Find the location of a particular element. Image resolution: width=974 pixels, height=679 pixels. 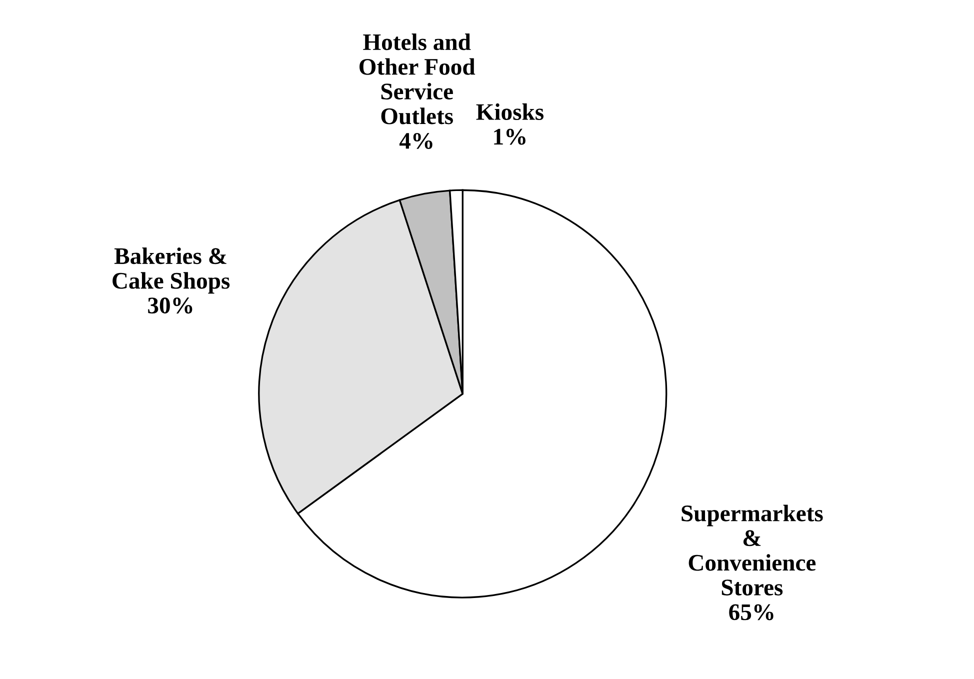

data-label: 65% is located at coordinates (751, 612).